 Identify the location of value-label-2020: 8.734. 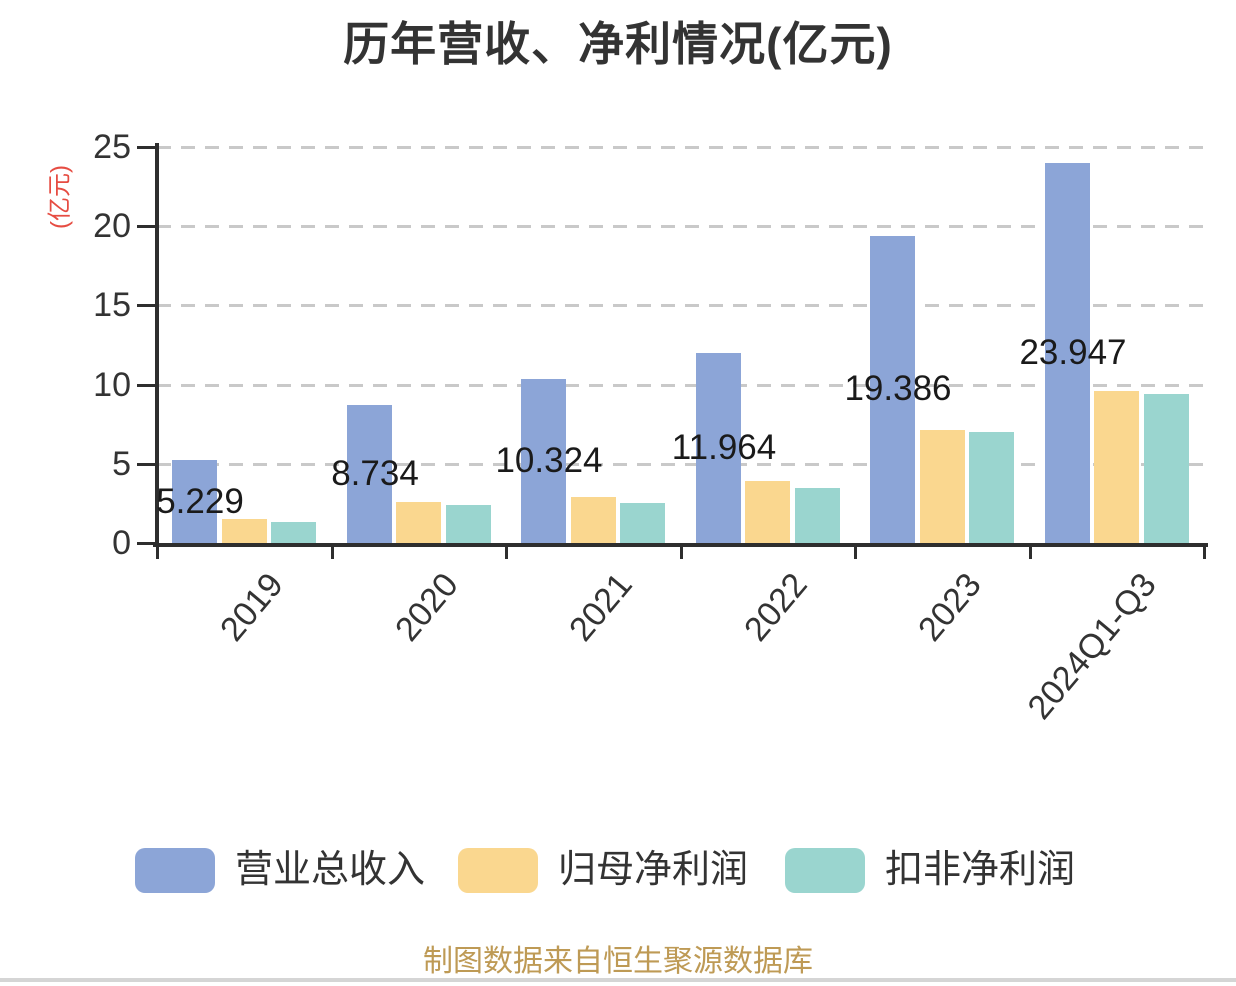
(375, 473).